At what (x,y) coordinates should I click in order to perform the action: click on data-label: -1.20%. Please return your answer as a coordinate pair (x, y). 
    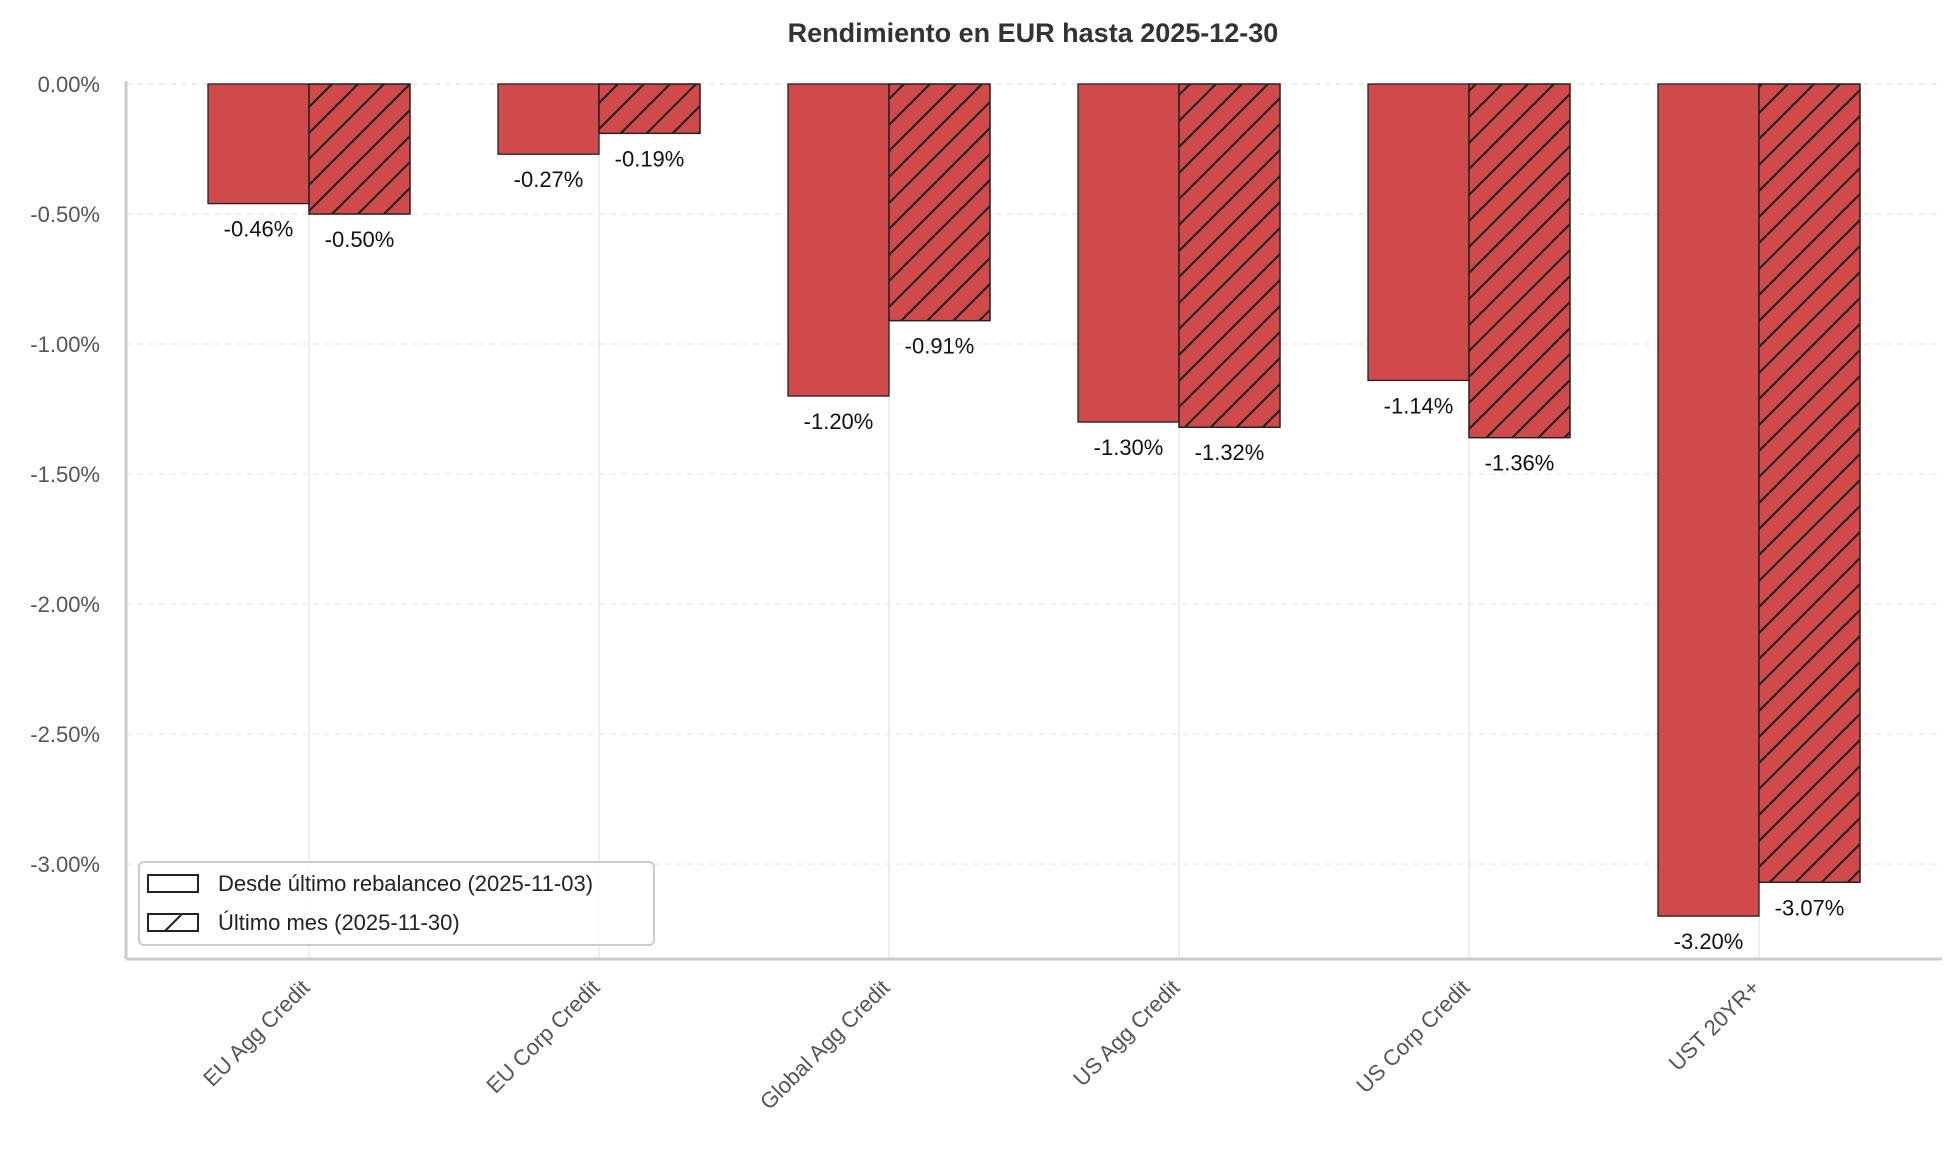
    Looking at the image, I should click on (839, 421).